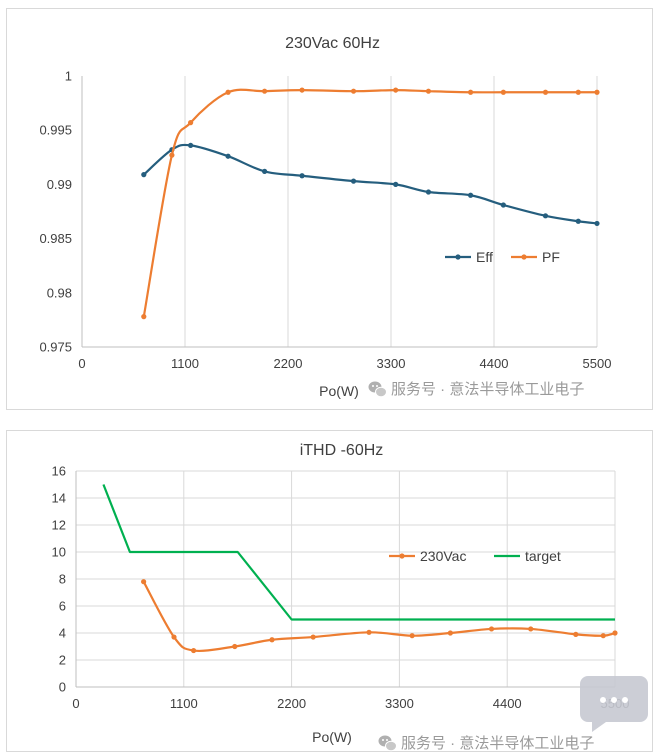  I want to click on y-tick-label: 0.985, so click(55, 238).